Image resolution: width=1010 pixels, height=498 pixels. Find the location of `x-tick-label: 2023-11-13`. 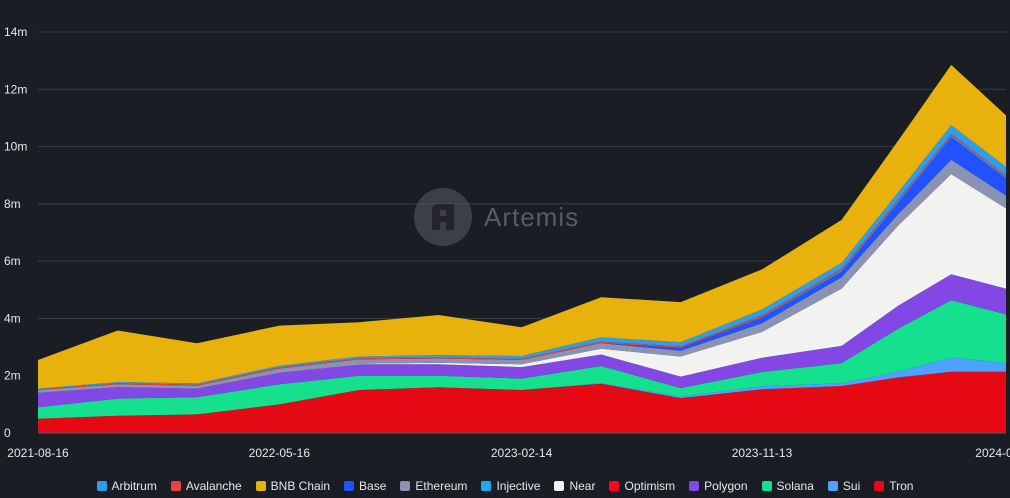

x-tick-label: 2023-11-13 is located at coordinates (762, 453).